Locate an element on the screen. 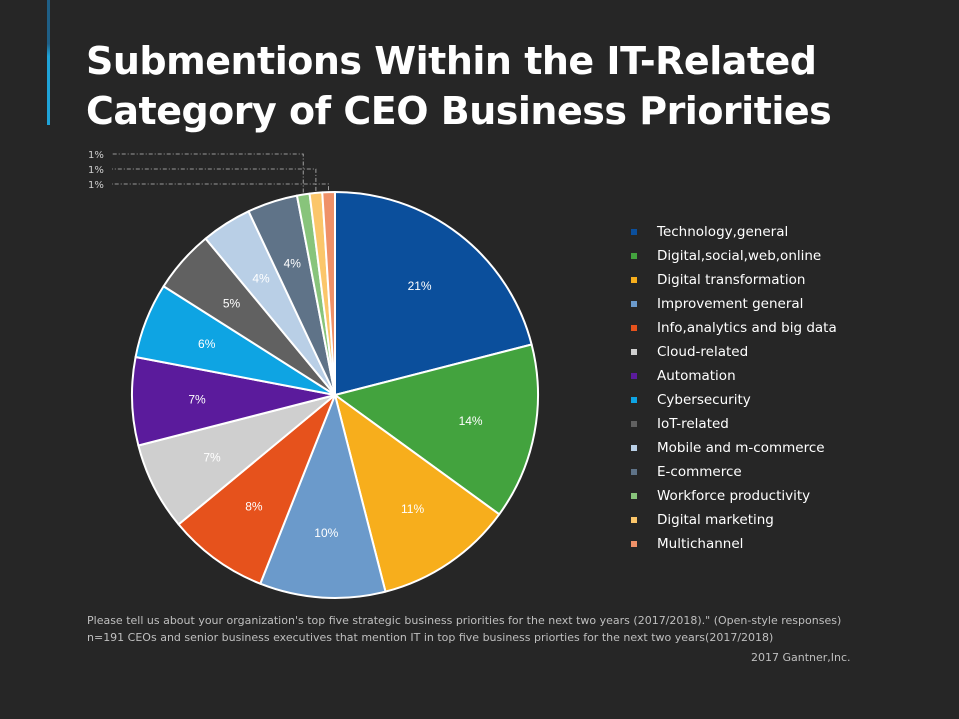 The image size is (959, 719). data-label-improvement-general: 10% is located at coordinates (326, 533).